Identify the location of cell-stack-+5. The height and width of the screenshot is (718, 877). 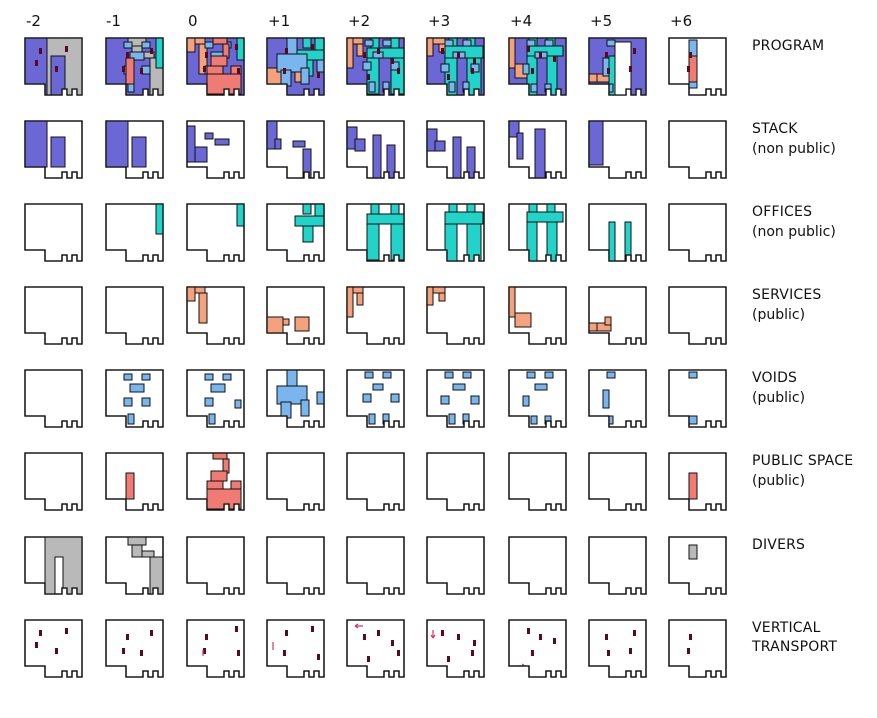
(617, 149).